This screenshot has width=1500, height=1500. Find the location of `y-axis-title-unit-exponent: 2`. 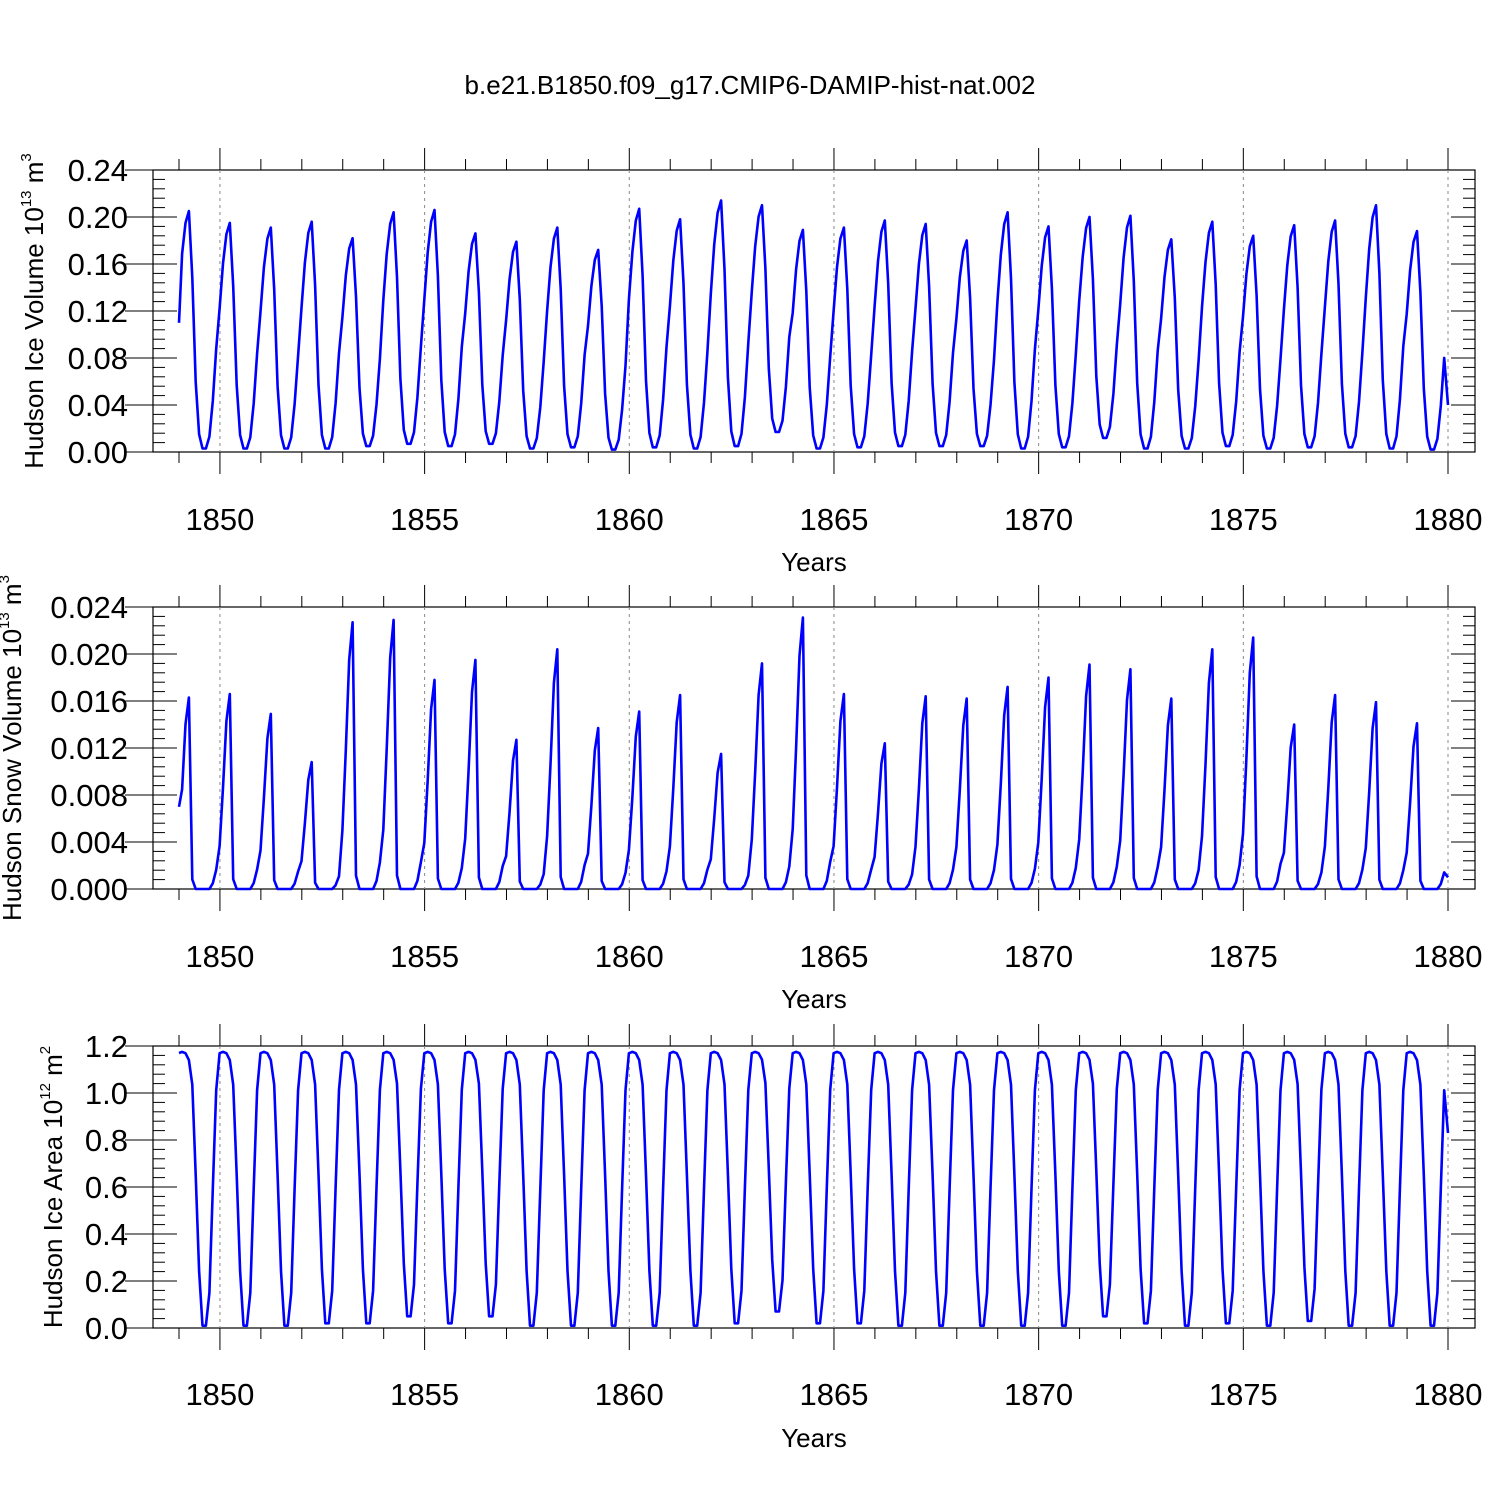

y-axis-title-unit-exponent: 2 is located at coordinates (45, 1050).